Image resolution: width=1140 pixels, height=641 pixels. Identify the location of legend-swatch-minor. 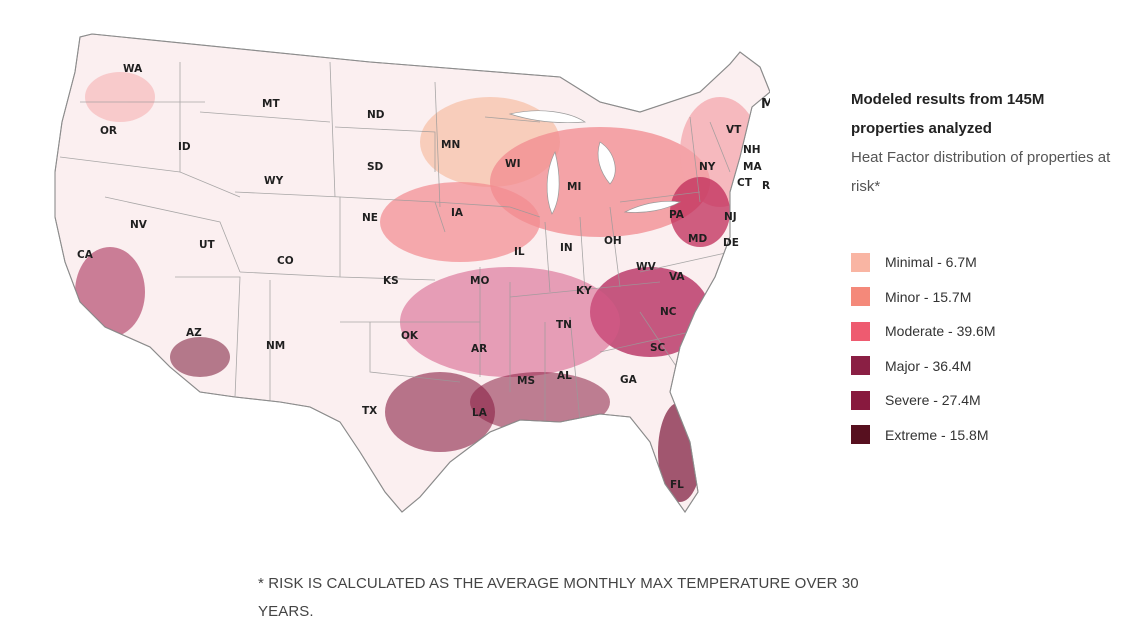
(860, 297).